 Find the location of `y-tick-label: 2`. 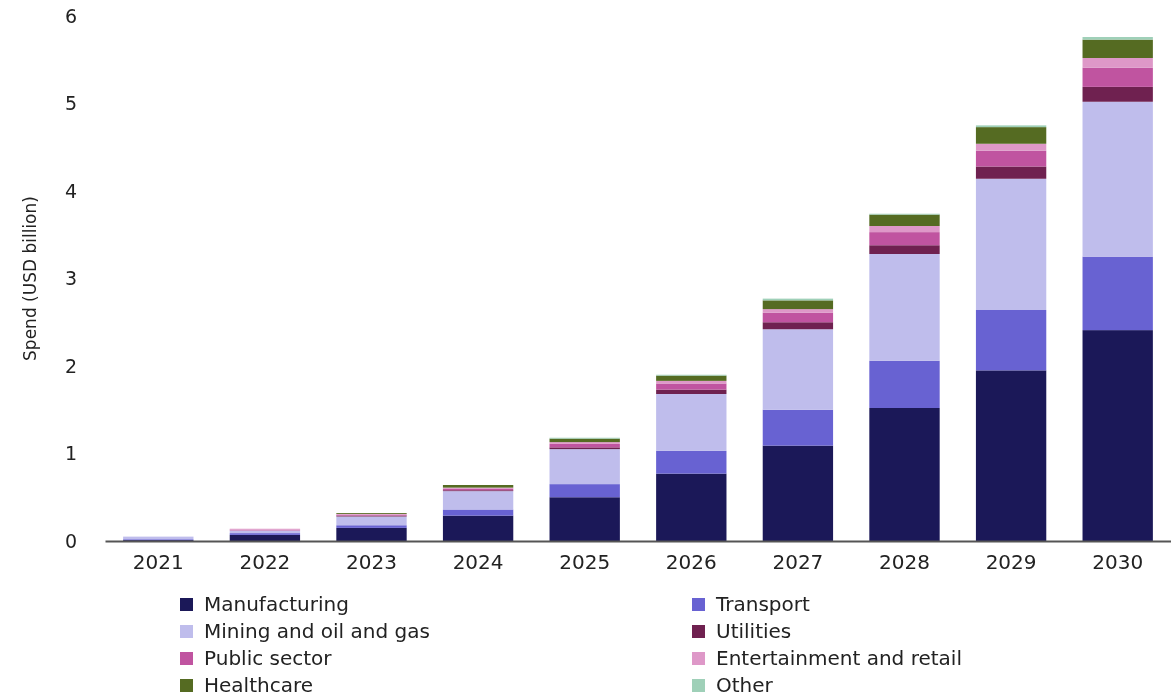

y-tick-label: 2 is located at coordinates (70, 365).